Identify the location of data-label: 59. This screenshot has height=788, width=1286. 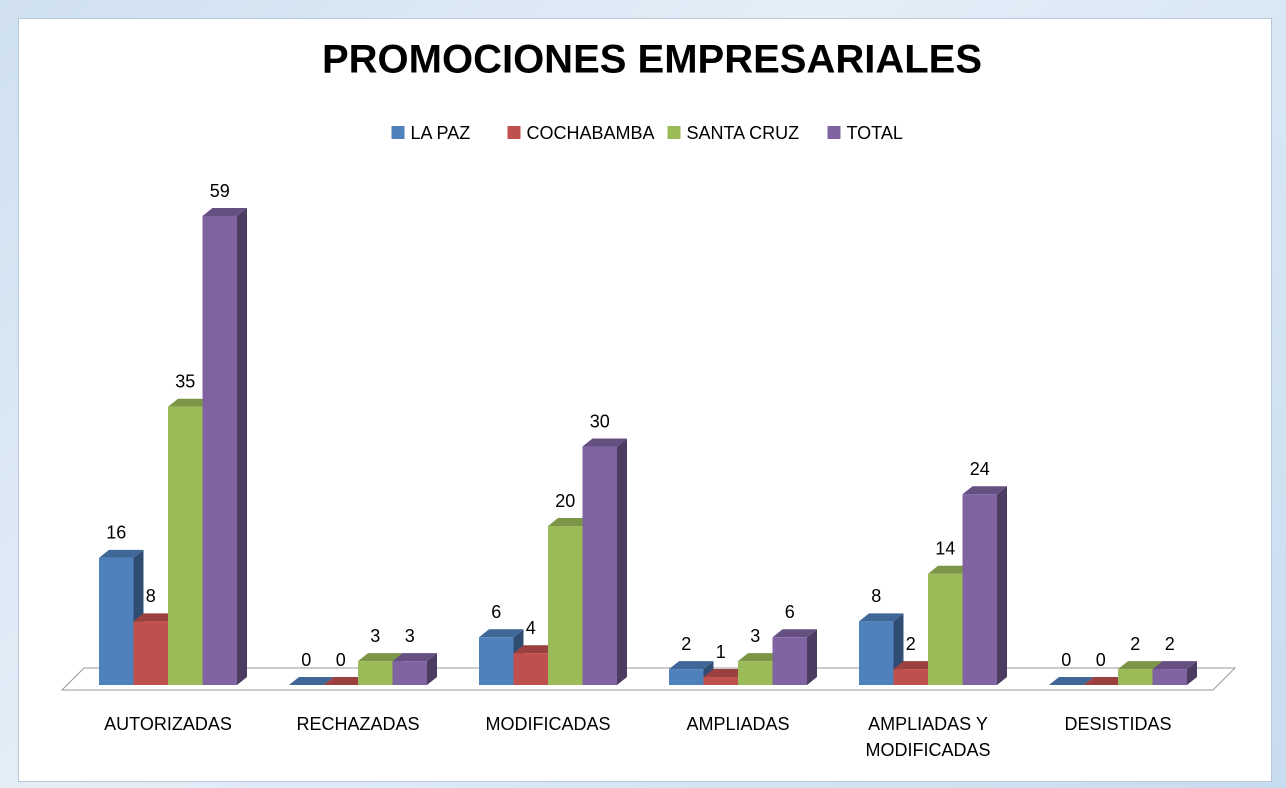
(220, 191).